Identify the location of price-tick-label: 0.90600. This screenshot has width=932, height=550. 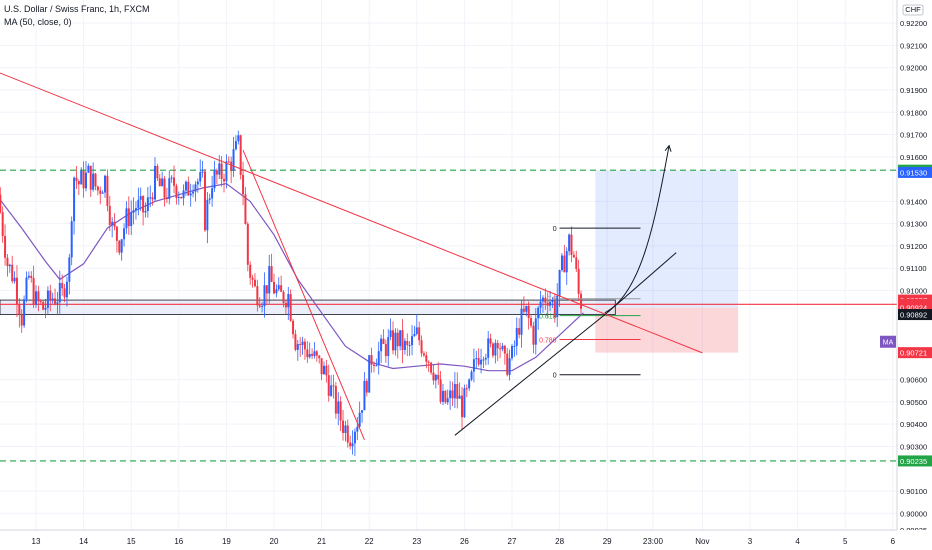
(913, 380).